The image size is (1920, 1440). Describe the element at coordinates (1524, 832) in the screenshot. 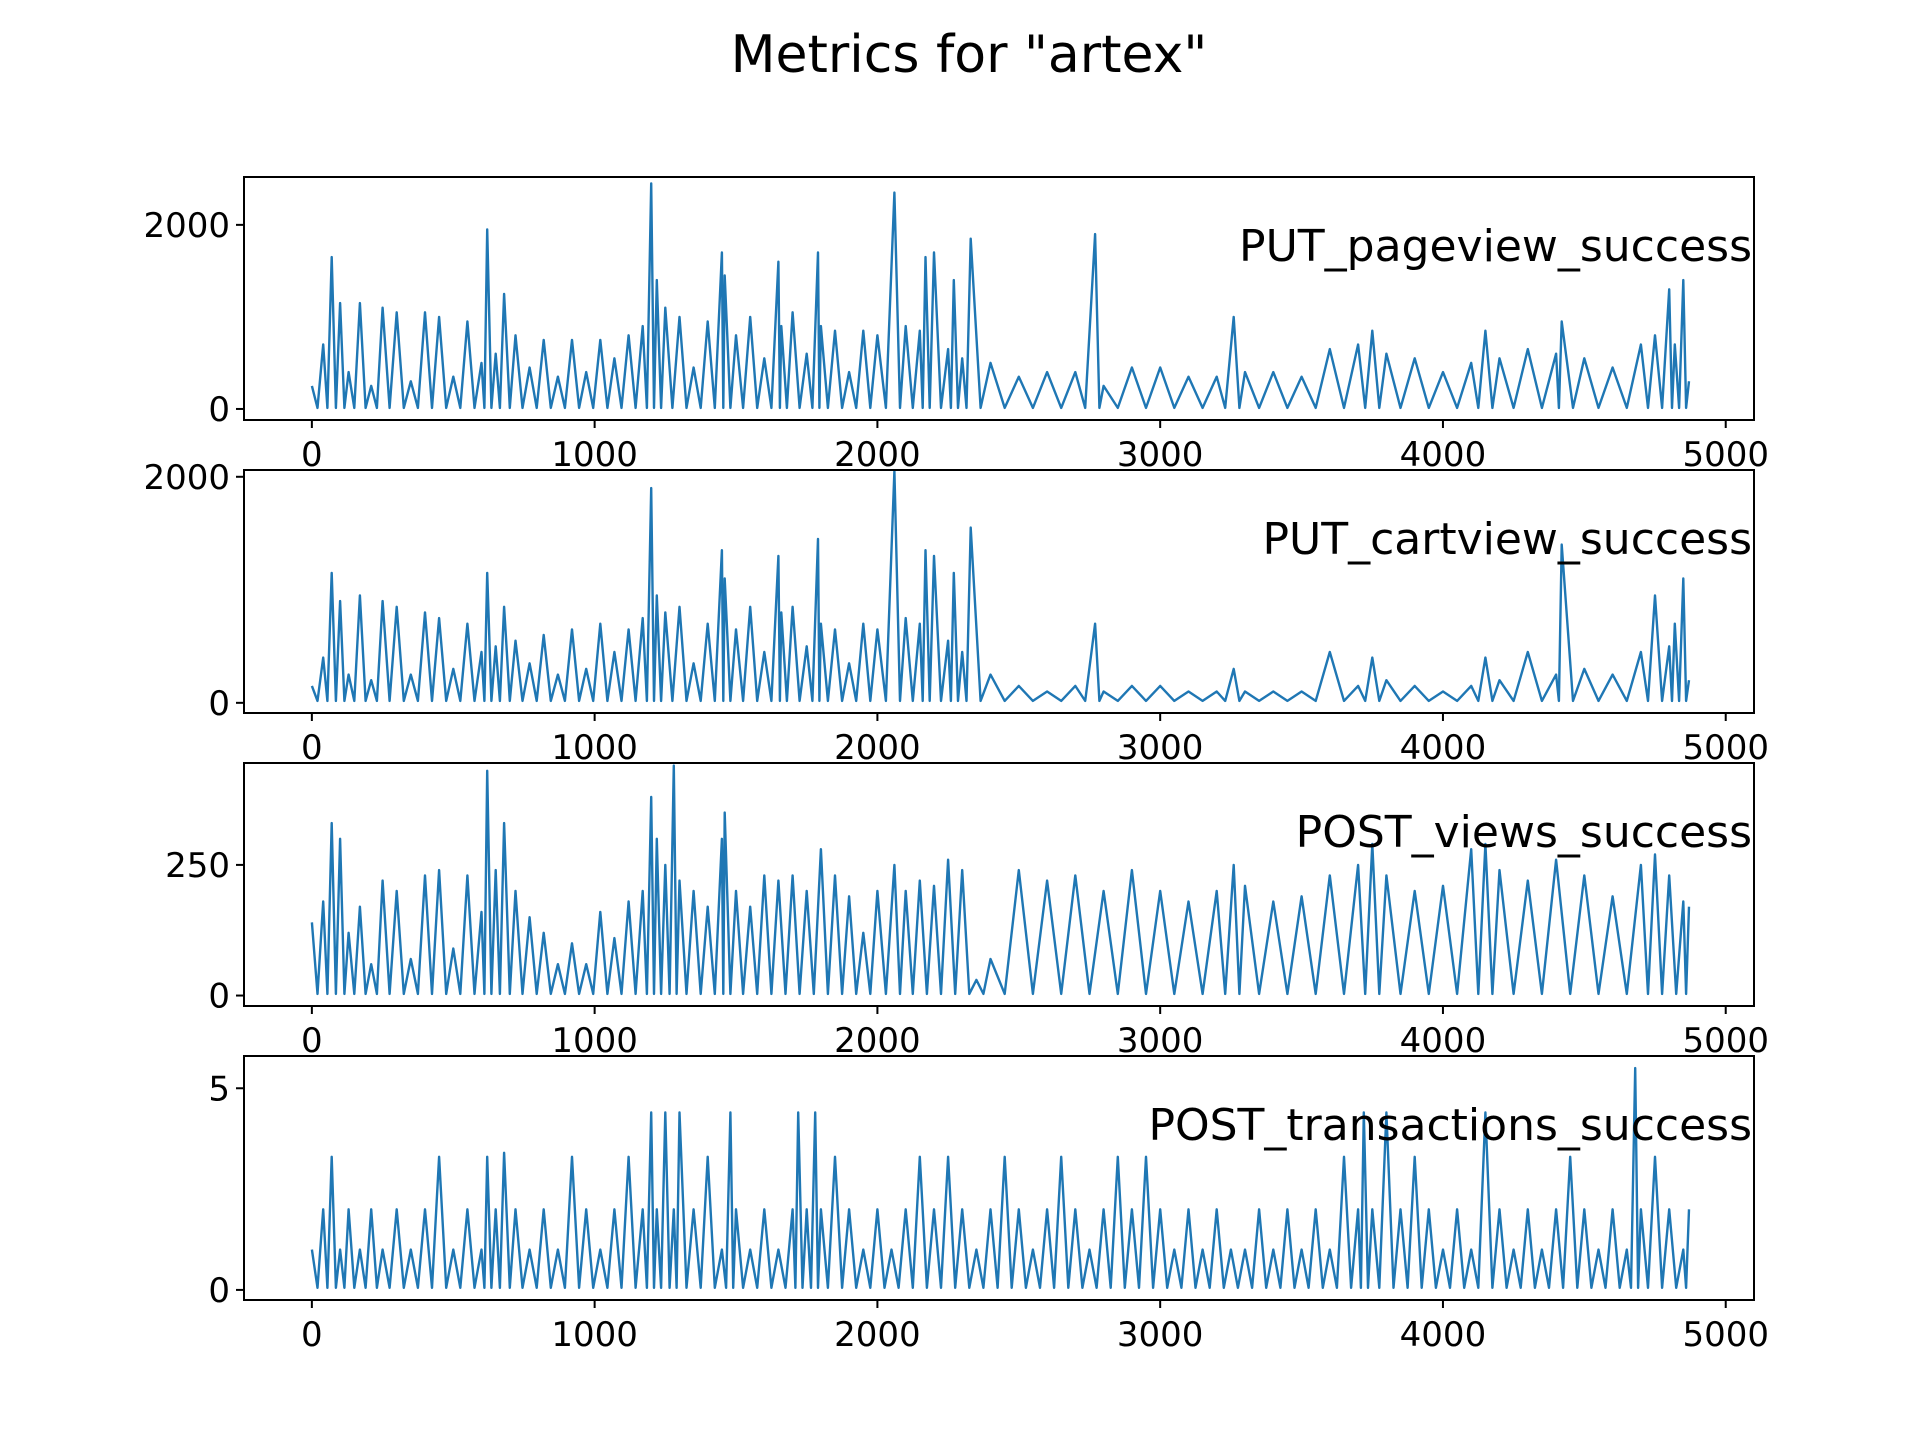

I see `series-label: POST_views_success` at that location.